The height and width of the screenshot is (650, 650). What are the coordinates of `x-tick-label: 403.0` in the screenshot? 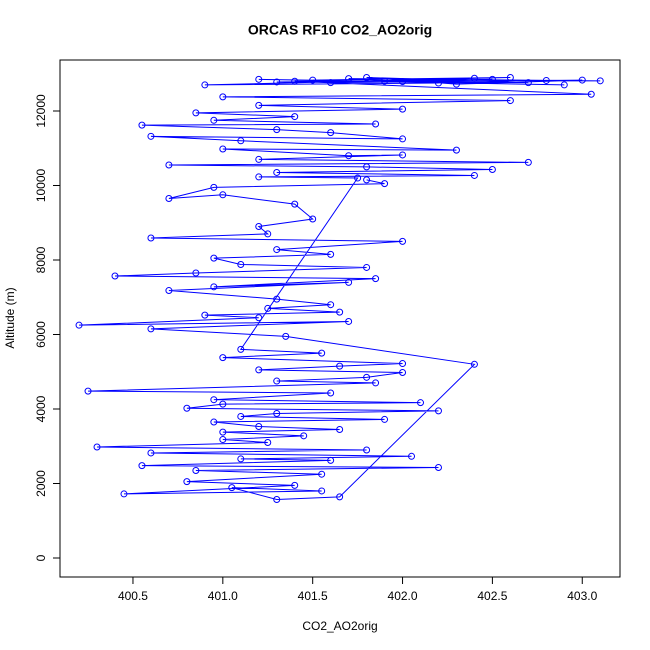 It's located at (582, 596).